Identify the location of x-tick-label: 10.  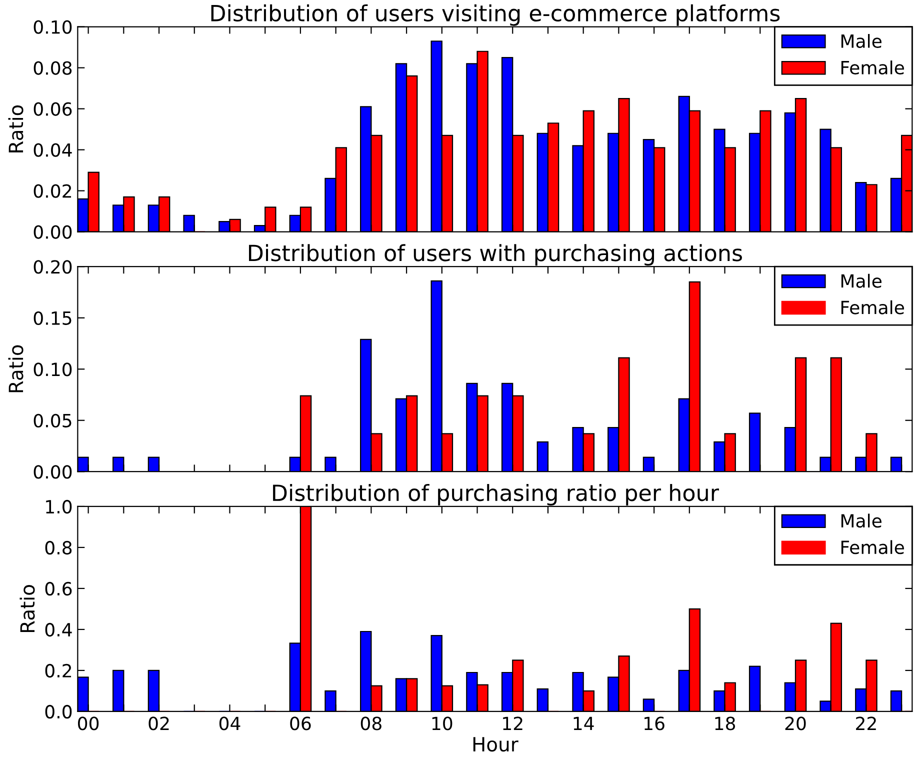
(442, 723).